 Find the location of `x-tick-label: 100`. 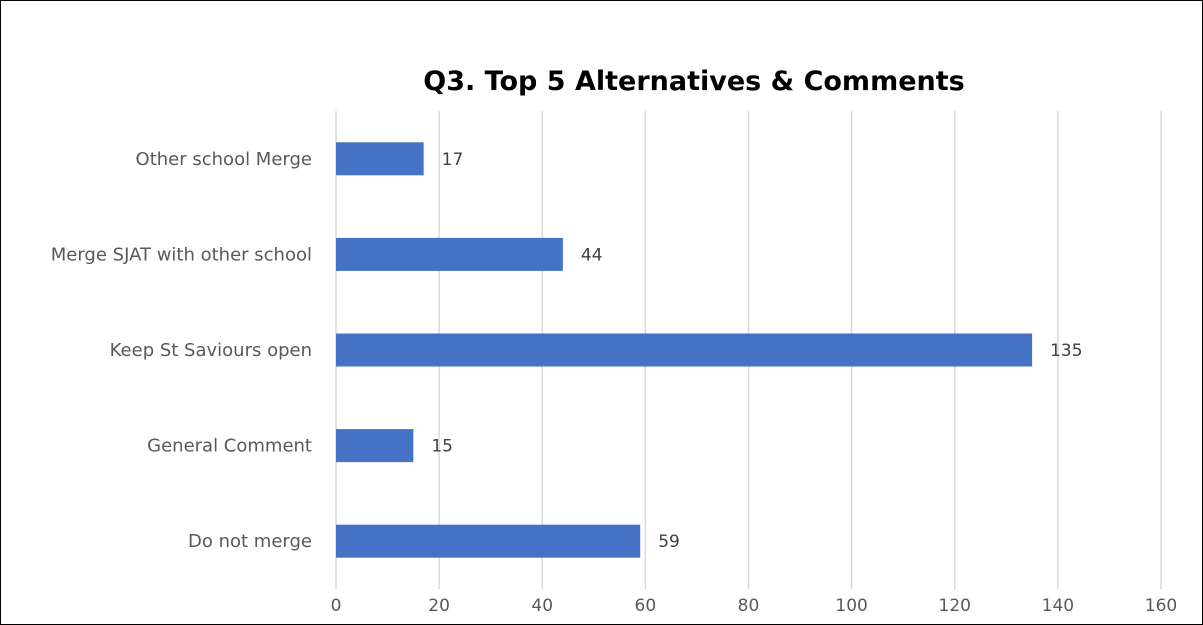

x-tick-label: 100 is located at coordinates (851, 606).